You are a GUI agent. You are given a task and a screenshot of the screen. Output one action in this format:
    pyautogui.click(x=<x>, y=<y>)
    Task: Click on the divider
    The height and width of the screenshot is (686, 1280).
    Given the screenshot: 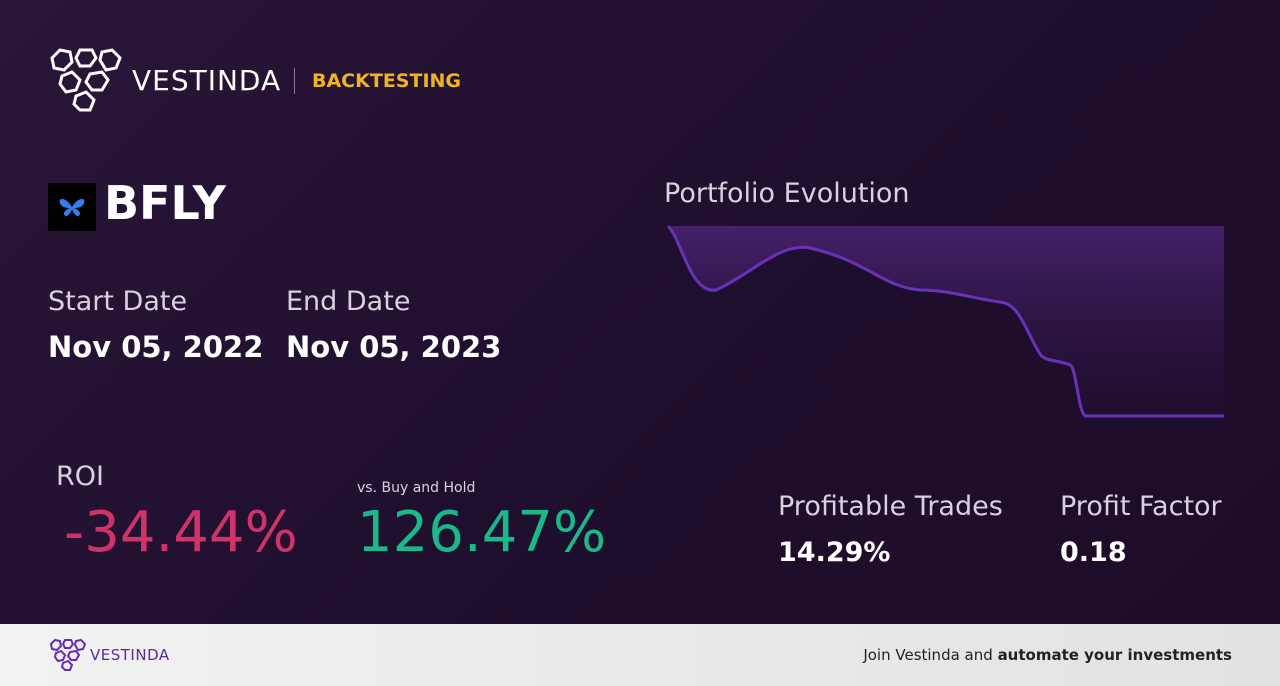 What is the action you would take?
    pyautogui.click(x=294, y=81)
    